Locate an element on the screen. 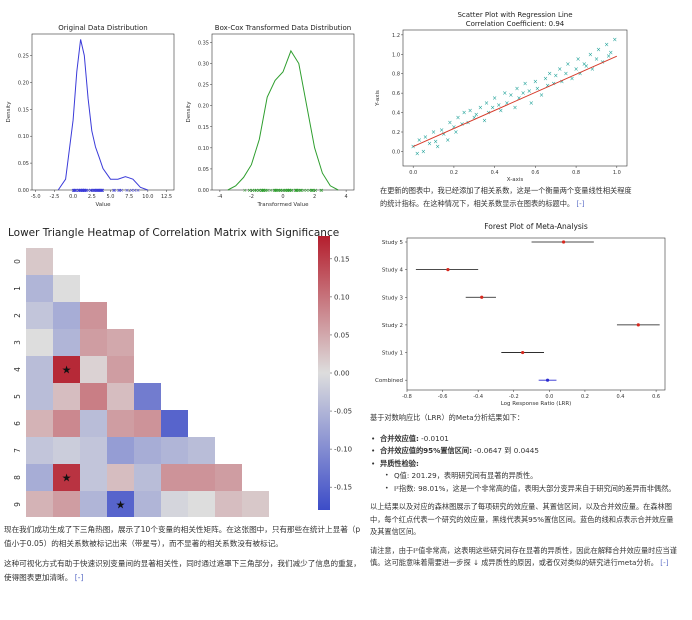  colorbar-tick-label: -0.15 is located at coordinates (343, 488).